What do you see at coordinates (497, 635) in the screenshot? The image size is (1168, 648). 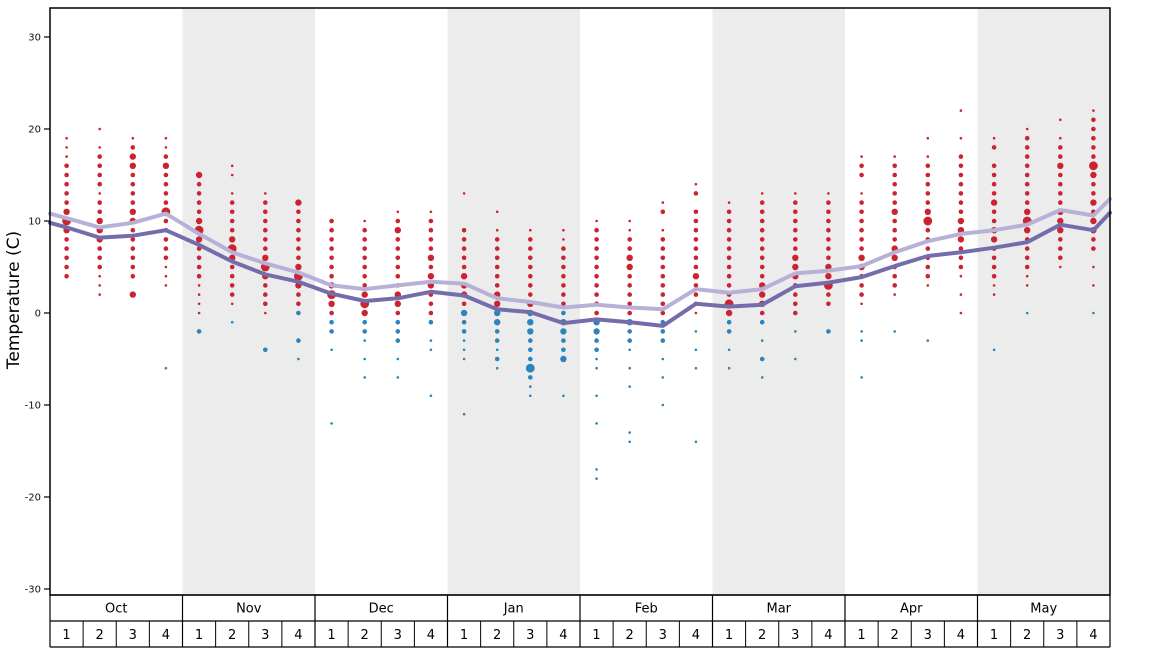 I see `week-label: 2` at bounding box center [497, 635].